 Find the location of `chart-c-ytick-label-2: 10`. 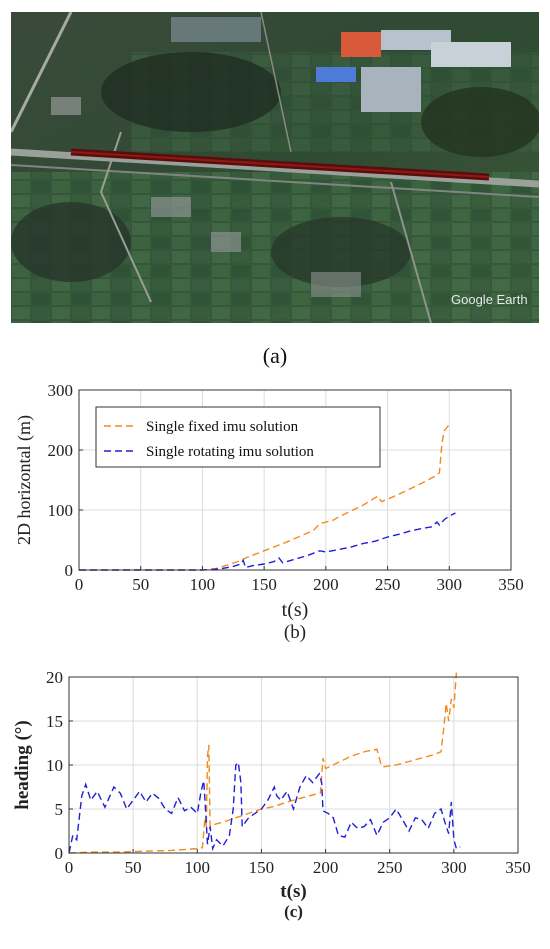

chart-c-ytick-label-2: 10 is located at coordinates (54, 765).